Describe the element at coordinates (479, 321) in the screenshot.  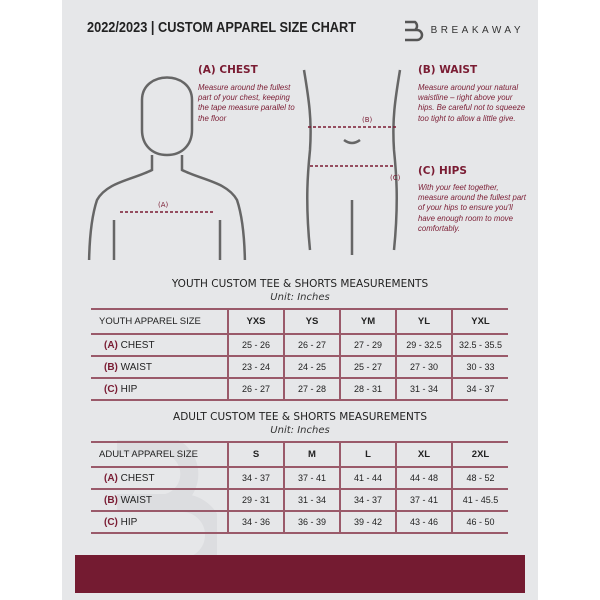
I see `size-column-header: YXL` at that location.